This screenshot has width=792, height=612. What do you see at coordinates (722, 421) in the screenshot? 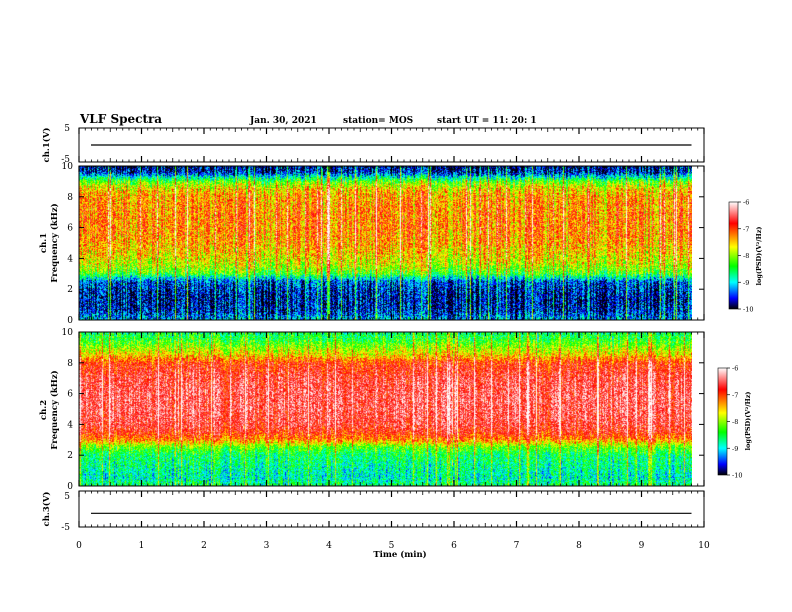
I see `ch2-colorbar-scale` at bounding box center [722, 421].